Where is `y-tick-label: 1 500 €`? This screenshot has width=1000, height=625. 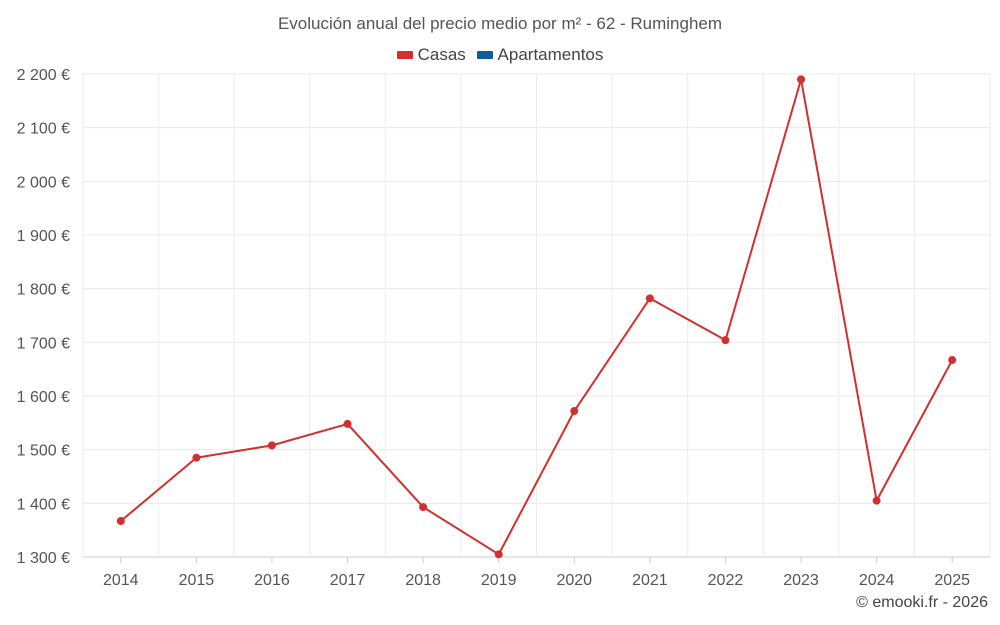
y-tick-label: 1 500 € is located at coordinates (43, 451).